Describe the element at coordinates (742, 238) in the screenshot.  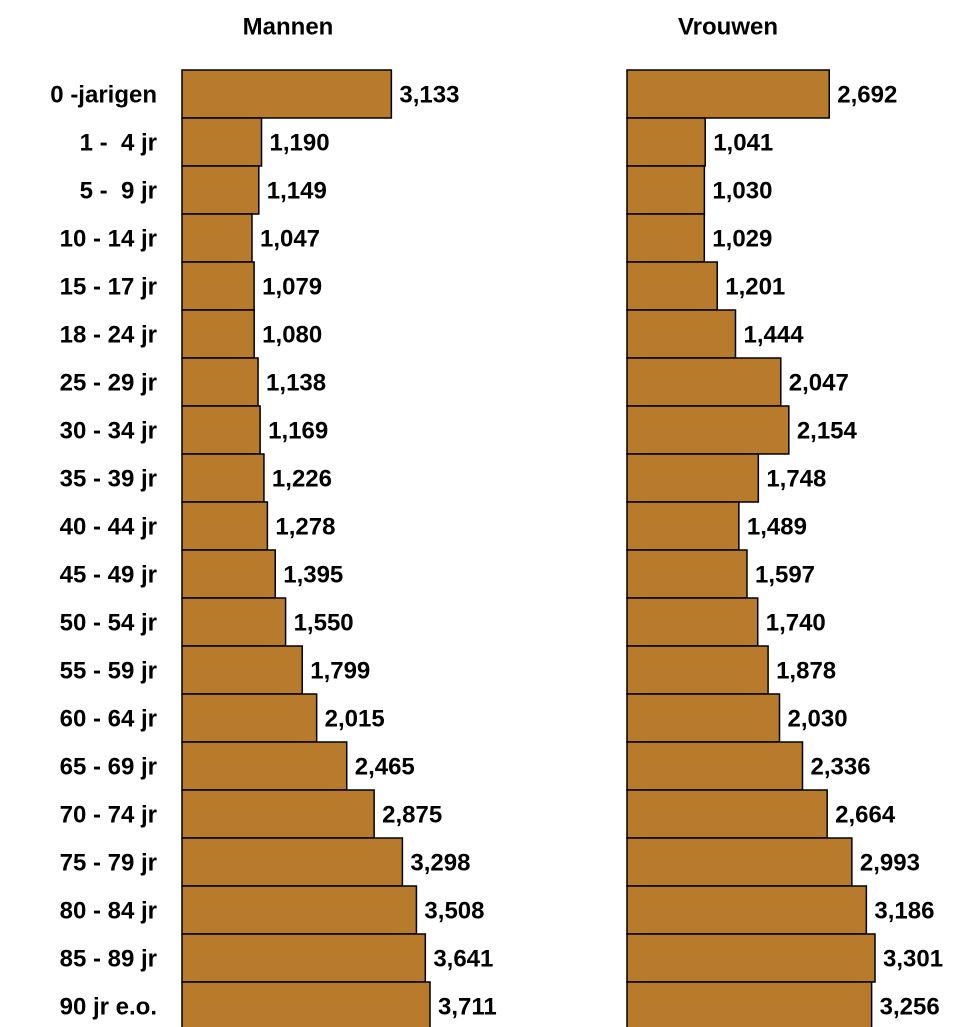
I see `value-label: 1,029` at that location.